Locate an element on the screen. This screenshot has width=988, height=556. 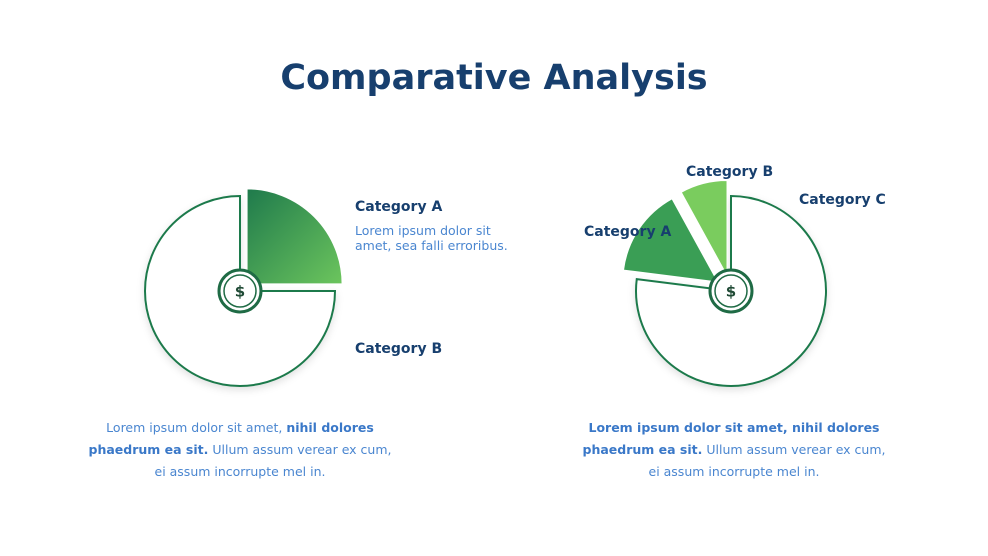
caption-part: Lorem ipsum dolor sit amet, is located at coordinates (196, 427).